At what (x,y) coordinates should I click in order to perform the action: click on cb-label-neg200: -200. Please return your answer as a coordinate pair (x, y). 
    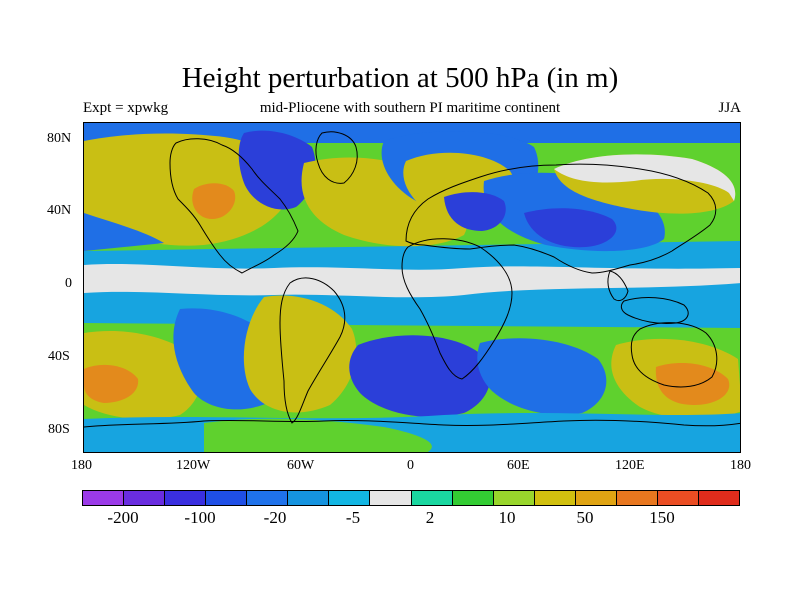
    Looking at the image, I should click on (123, 517).